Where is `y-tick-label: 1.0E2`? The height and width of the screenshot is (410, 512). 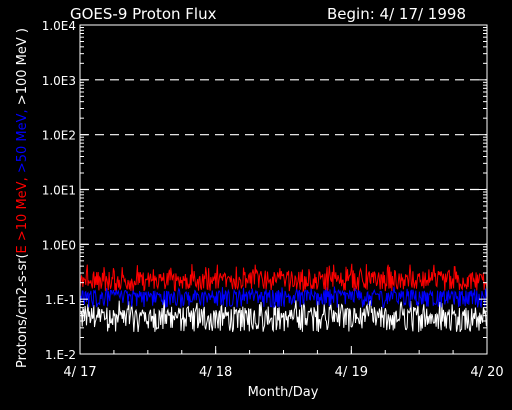 y-tick-label: 1.0E2 is located at coordinates (59, 136).